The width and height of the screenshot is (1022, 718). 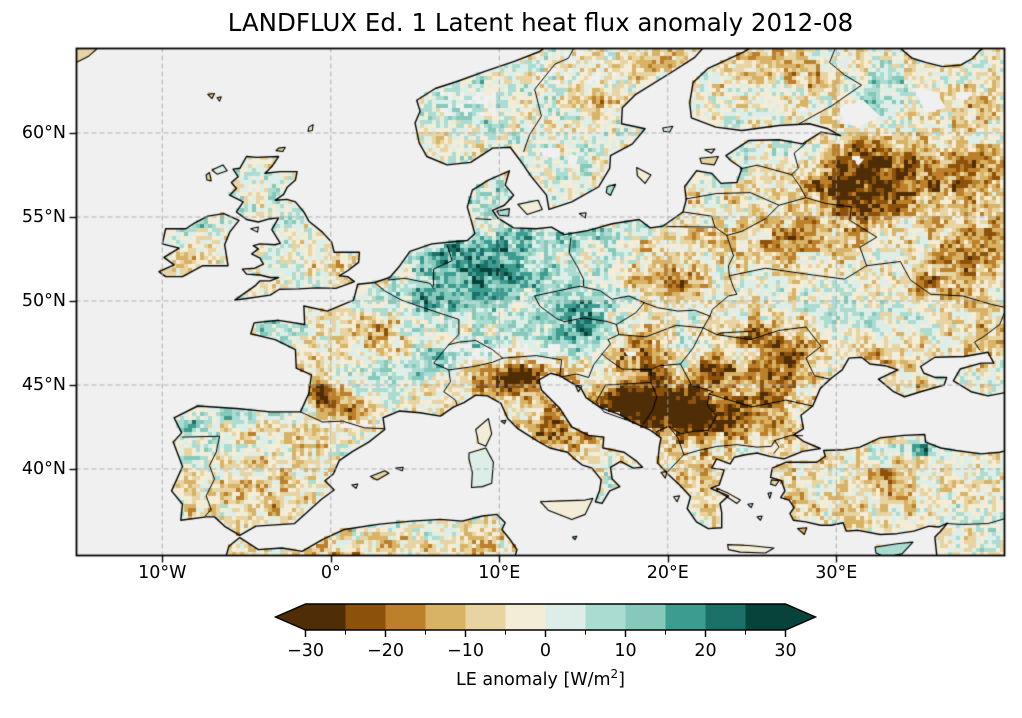 I want to click on lat-tick-label: 60°N, so click(x=43, y=133).